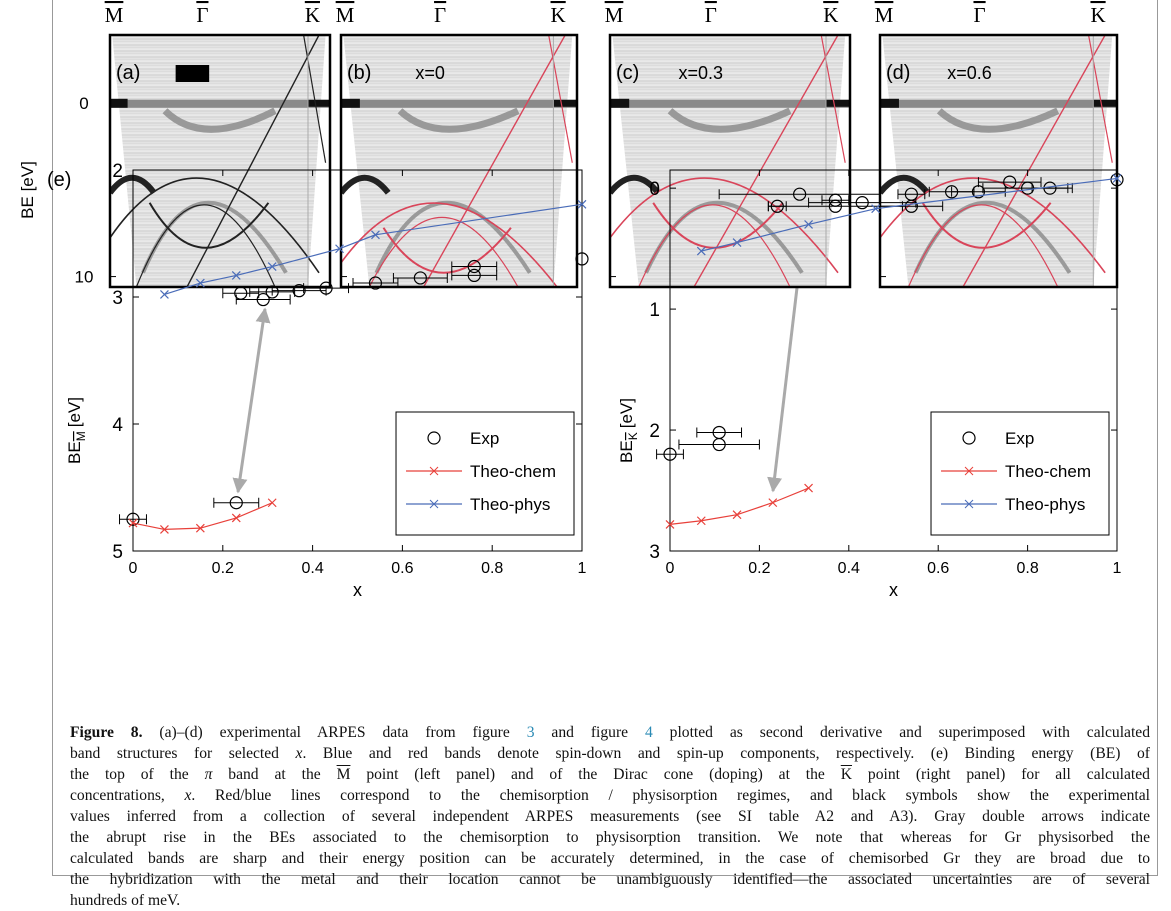 This screenshot has width=1171, height=911. Describe the element at coordinates (312, 568) in the screenshot. I see `x-tick-label: 0.4` at that location.